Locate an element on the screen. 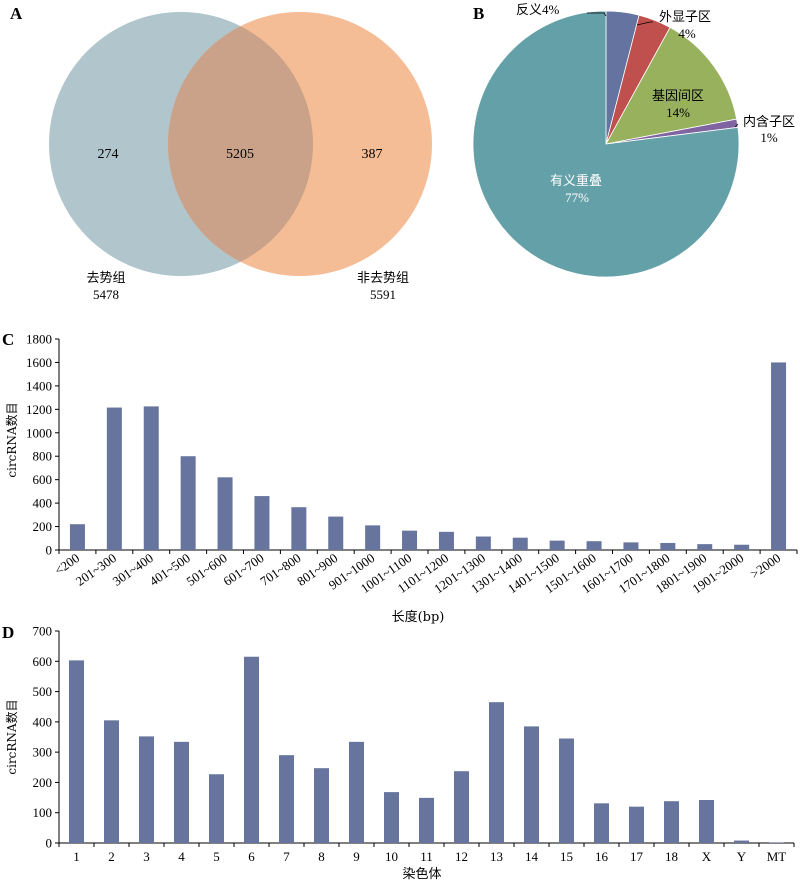  x-axis-title-d: 染色体 is located at coordinates (421, 874).